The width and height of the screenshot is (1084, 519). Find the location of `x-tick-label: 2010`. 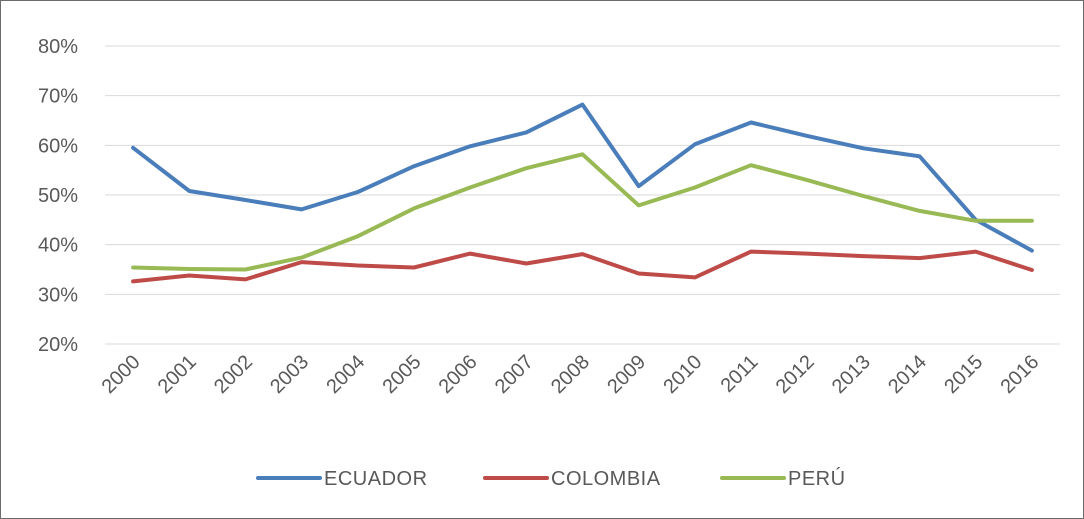

x-tick-label: 2010 is located at coordinates (682, 374).